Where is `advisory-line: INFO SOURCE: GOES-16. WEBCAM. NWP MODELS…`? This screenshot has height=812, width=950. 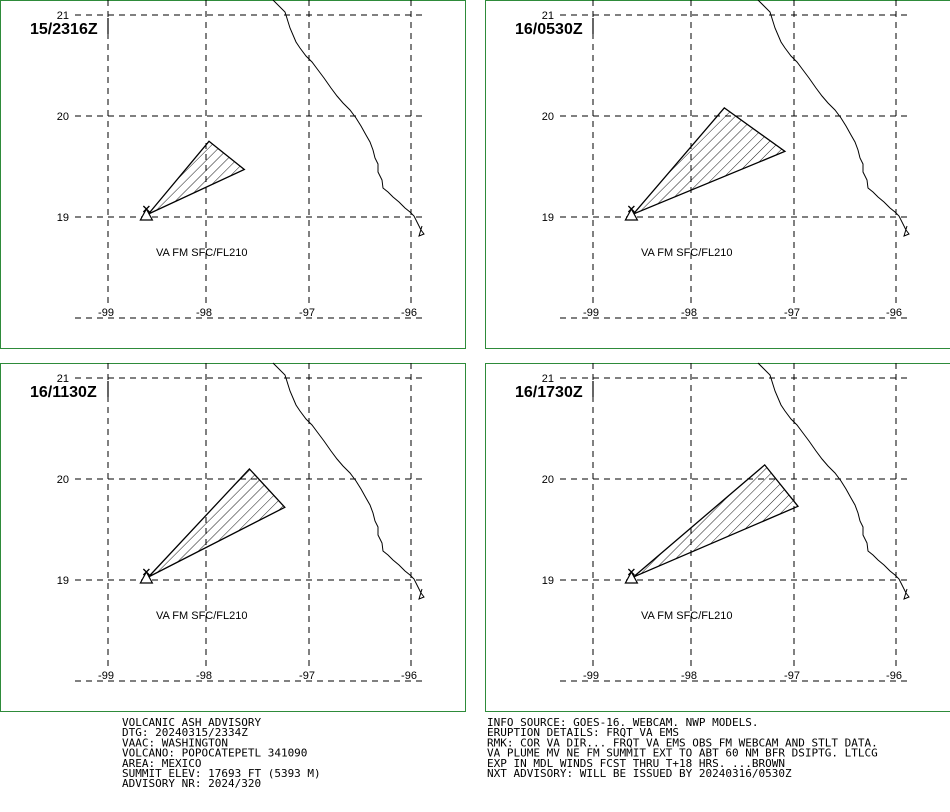 advisory-line: INFO SOURCE: GOES-16. WEBCAM. NWP MODELS… is located at coordinates (623, 722).